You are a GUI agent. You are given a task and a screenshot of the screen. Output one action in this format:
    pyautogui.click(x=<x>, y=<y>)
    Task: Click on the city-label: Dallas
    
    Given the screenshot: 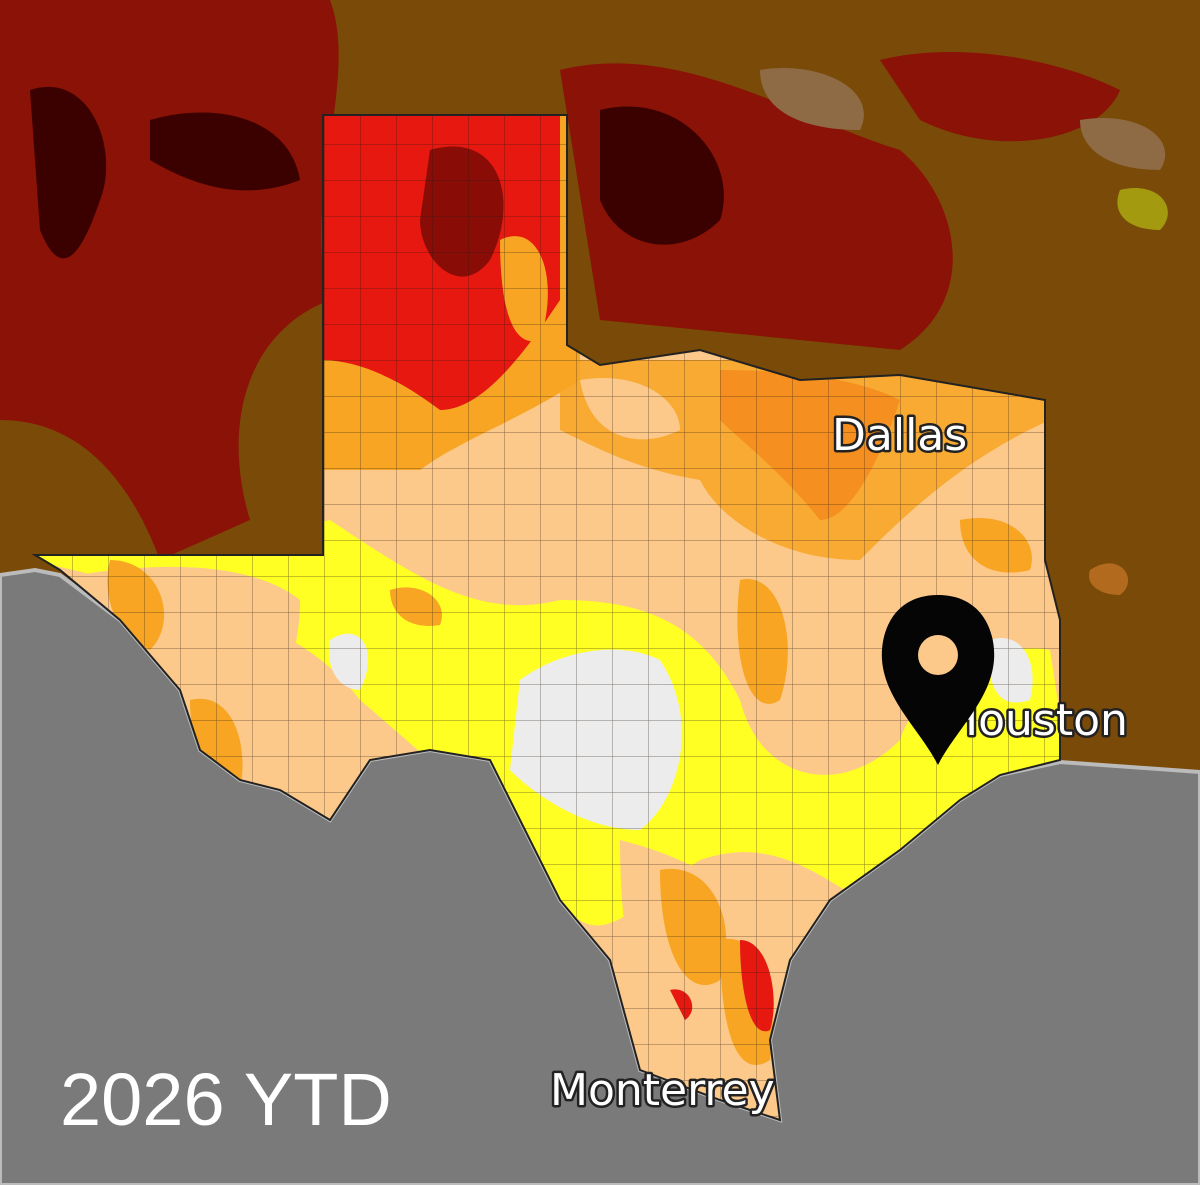 What is the action you would take?
    pyautogui.click(x=899, y=435)
    